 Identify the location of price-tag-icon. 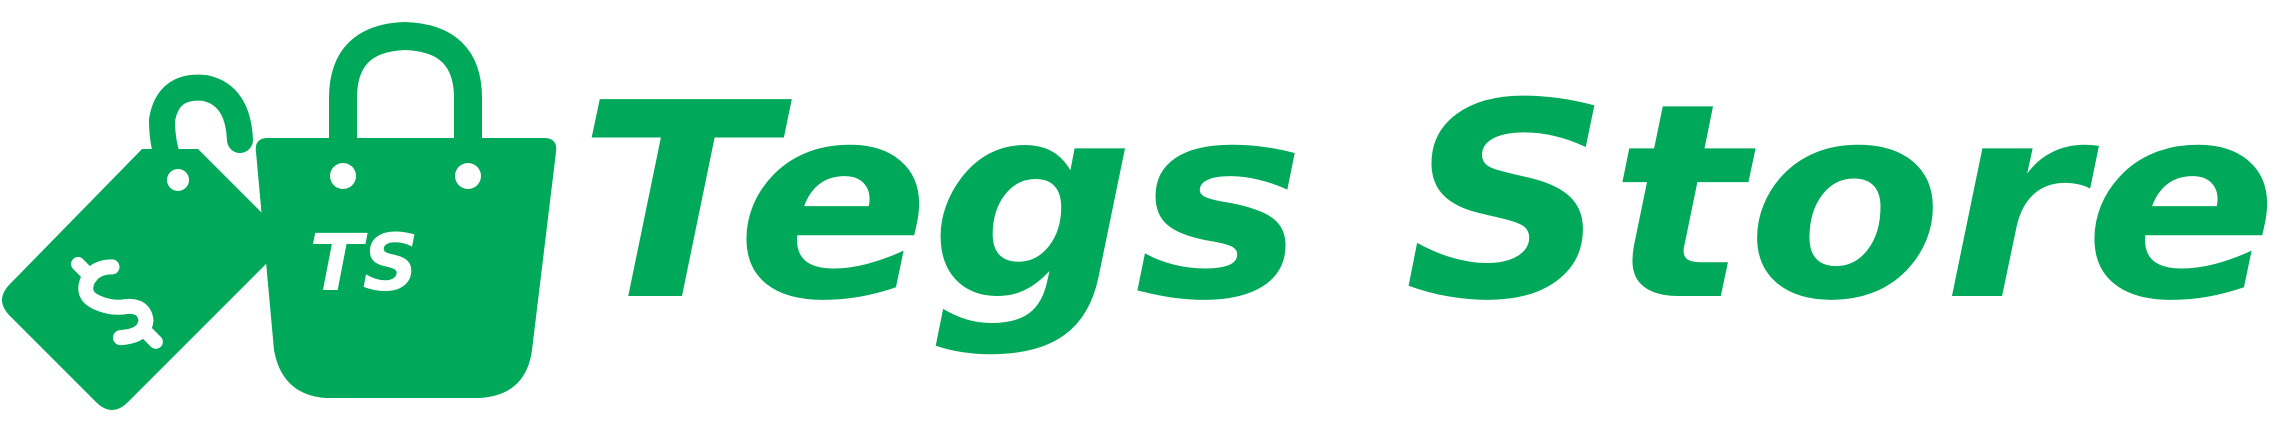
(135, 242).